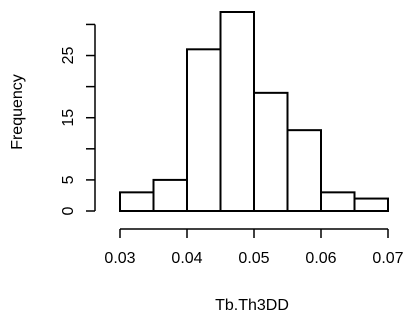  What do you see at coordinates (252, 305) in the screenshot?
I see `x-axis-label: Tb.Th3DD` at bounding box center [252, 305].